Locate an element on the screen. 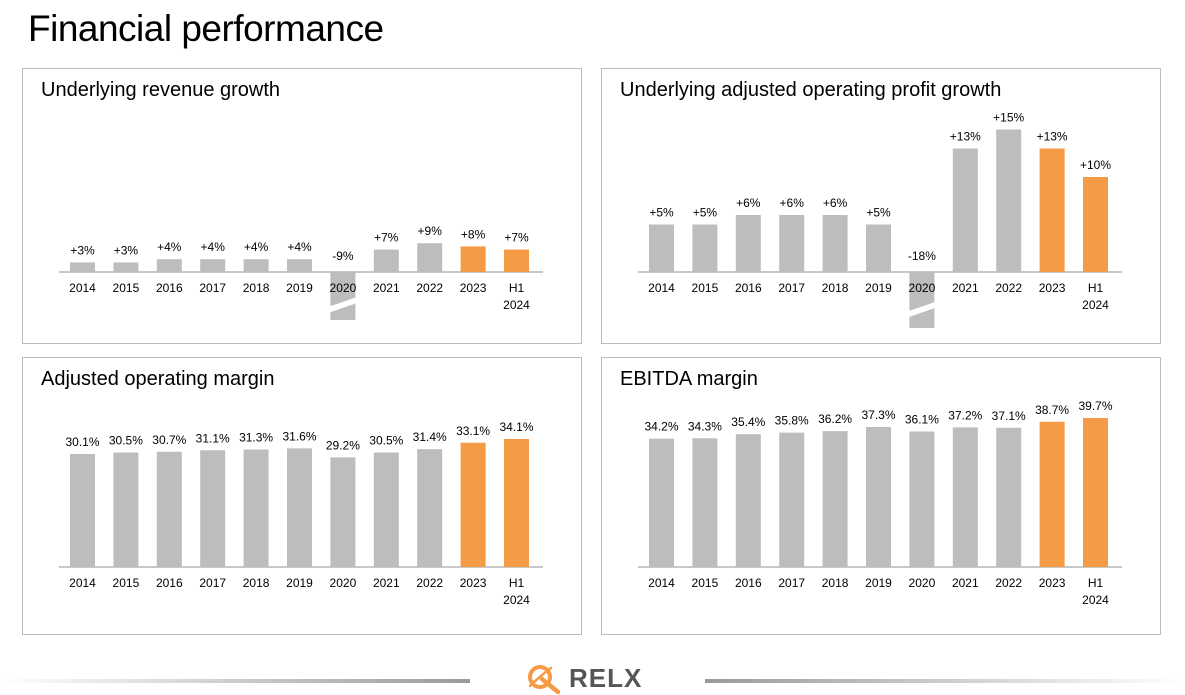  data-label: 30.1% is located at coordinates (82, 442).